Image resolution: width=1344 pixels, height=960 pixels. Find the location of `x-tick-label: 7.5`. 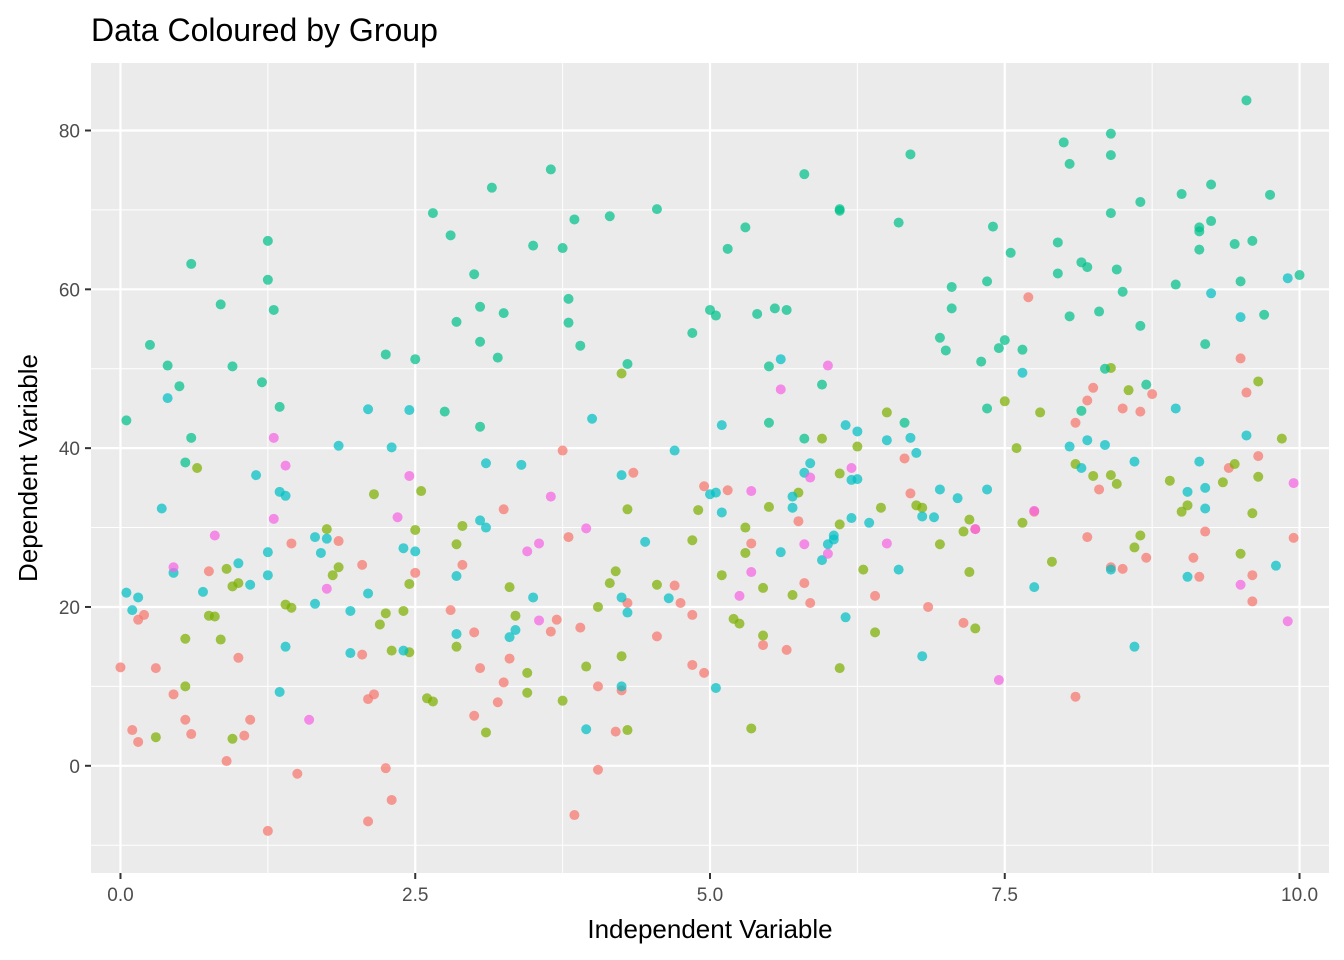

x-tick-label: 7.5 is located at coordinates (1005, 895).